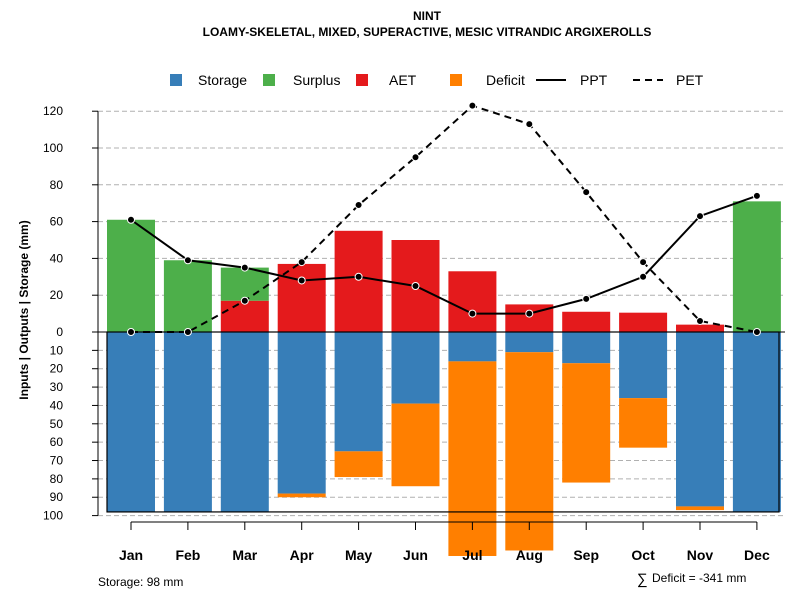 The height and width of the screenshot is (600, 800). Describe the element at coordinates (403, 80) in the screenshot. I see `legend-aet-label: AET` at that location.